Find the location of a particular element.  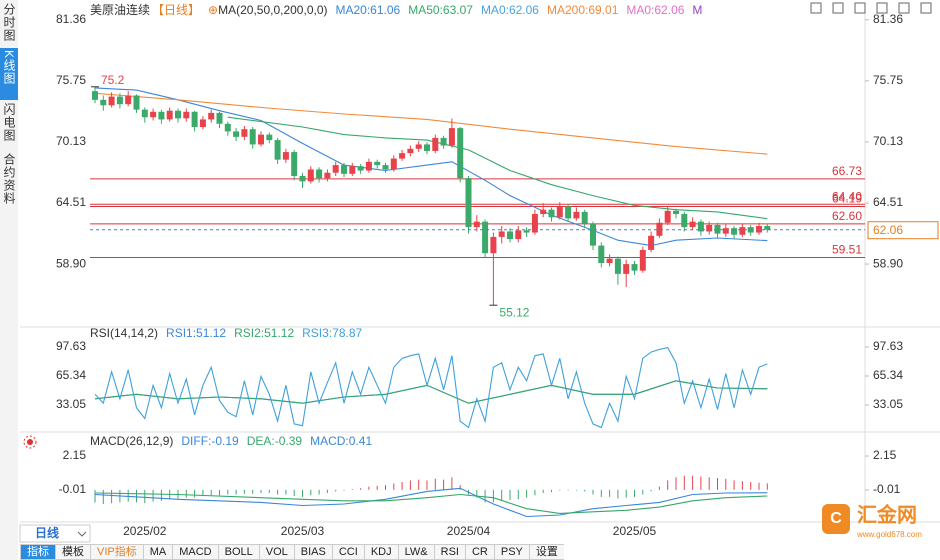

price-level-label: 64.19 is located at coordinates (847, 199).